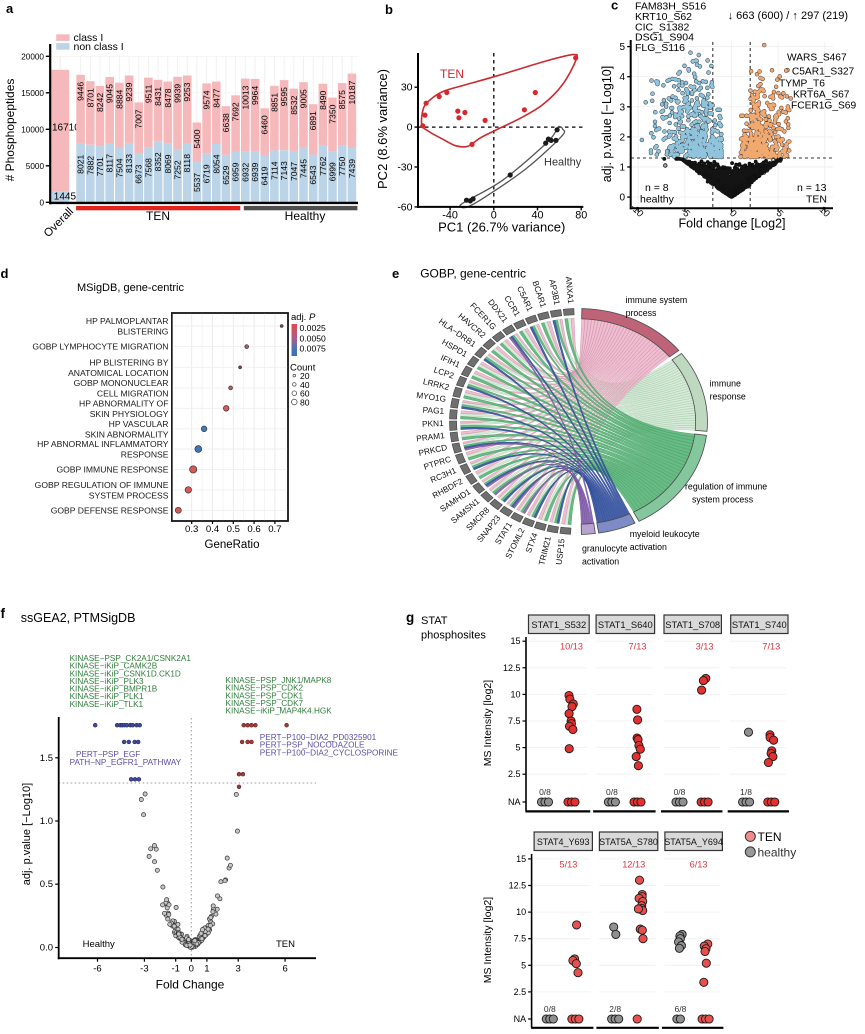  I want to click on svg-text: 0.0, so click(46, 948).